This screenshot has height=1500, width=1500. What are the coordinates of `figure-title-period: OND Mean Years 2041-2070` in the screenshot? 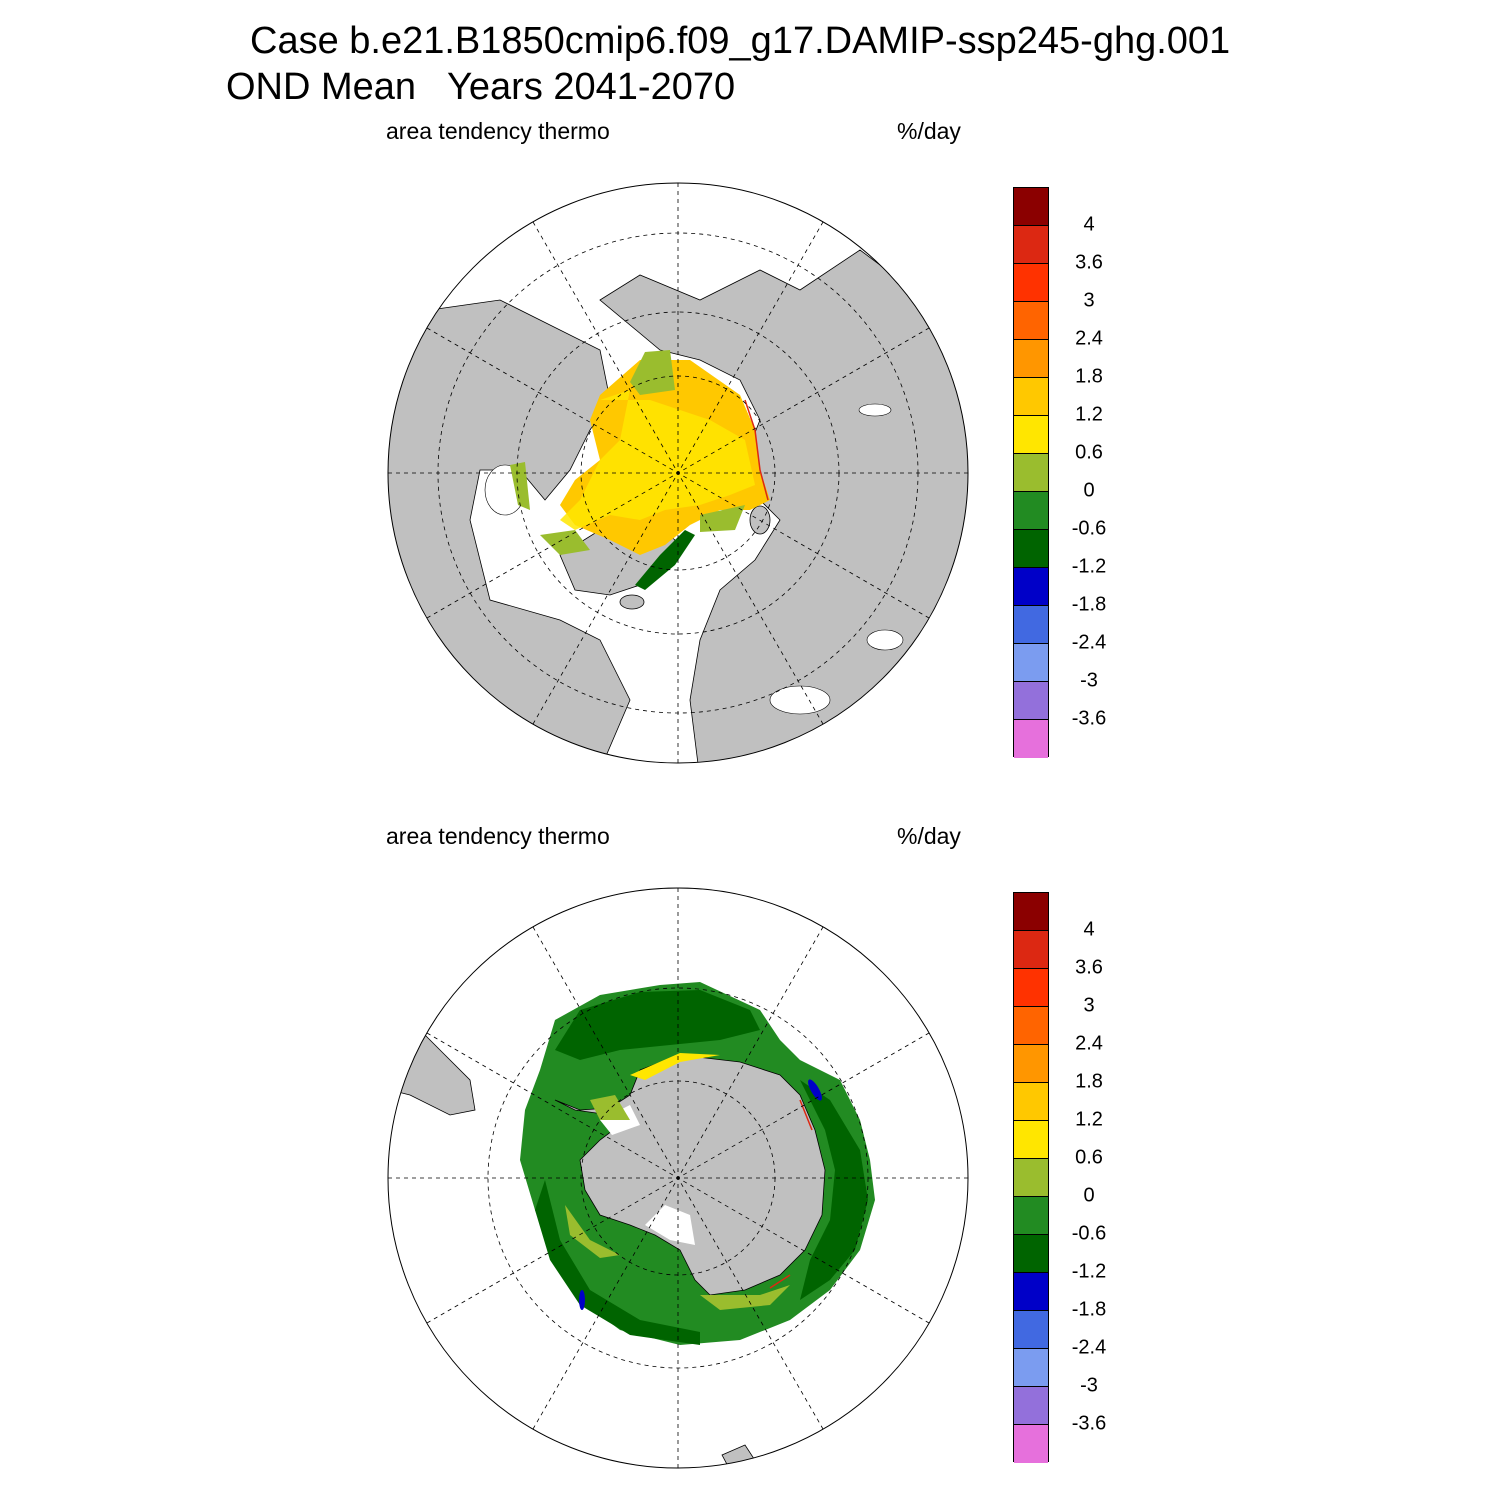 It's located at (481, 87).